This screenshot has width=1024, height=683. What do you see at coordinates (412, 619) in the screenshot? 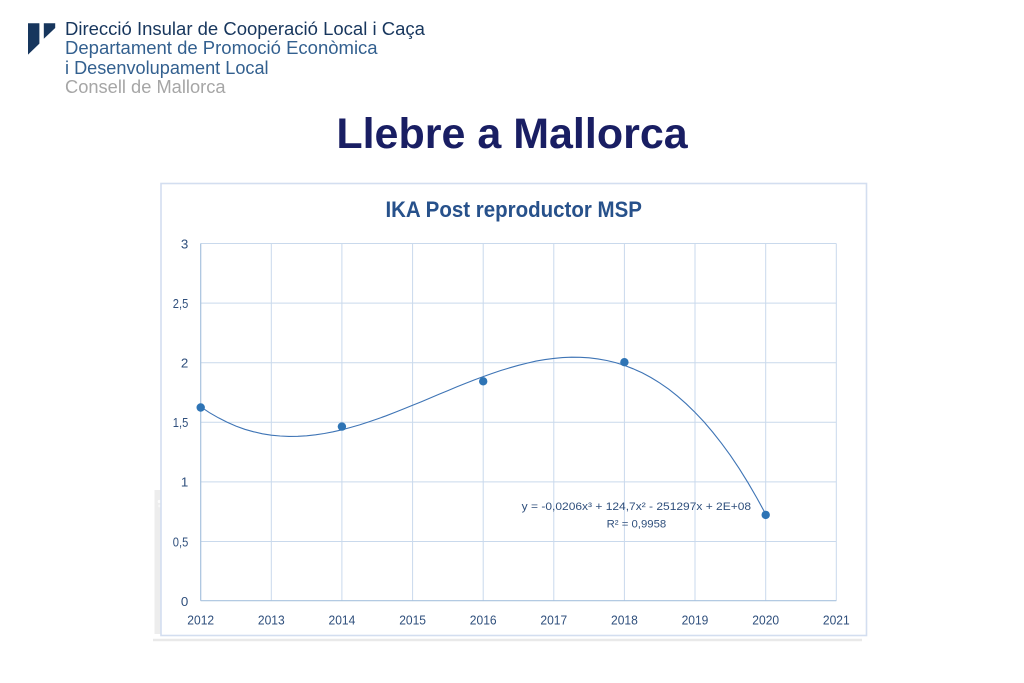
I see `svg-text: 2015` at bounding box center [412, 619].